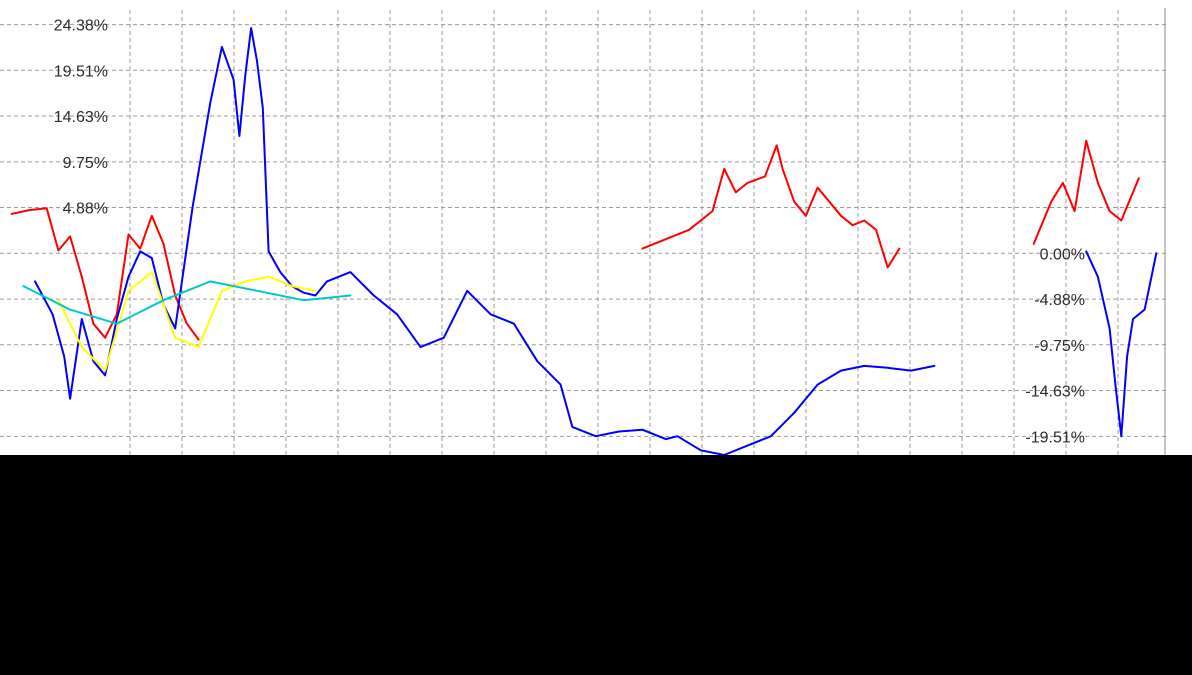 The width and height of the screenshot is (1192, 675). I want to click on y-tick-label-upper-0: 24.38%, so click(81, 26).